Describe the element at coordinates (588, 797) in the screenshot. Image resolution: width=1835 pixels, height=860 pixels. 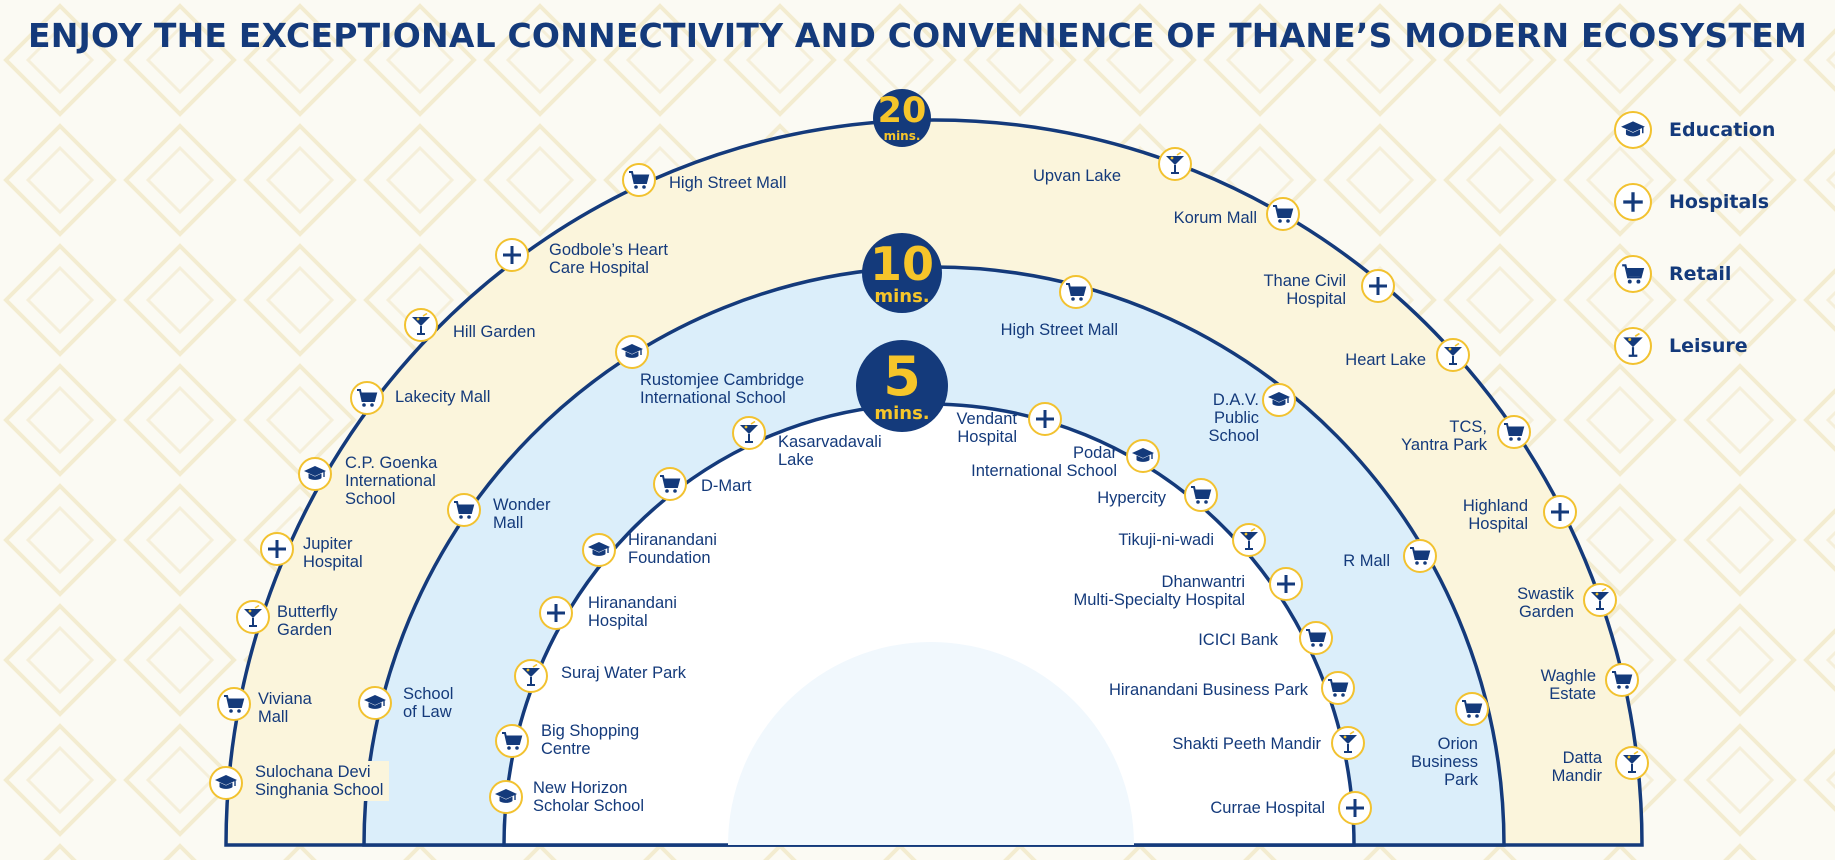
I see `place-label: New Horizon Scholar School` at that location.